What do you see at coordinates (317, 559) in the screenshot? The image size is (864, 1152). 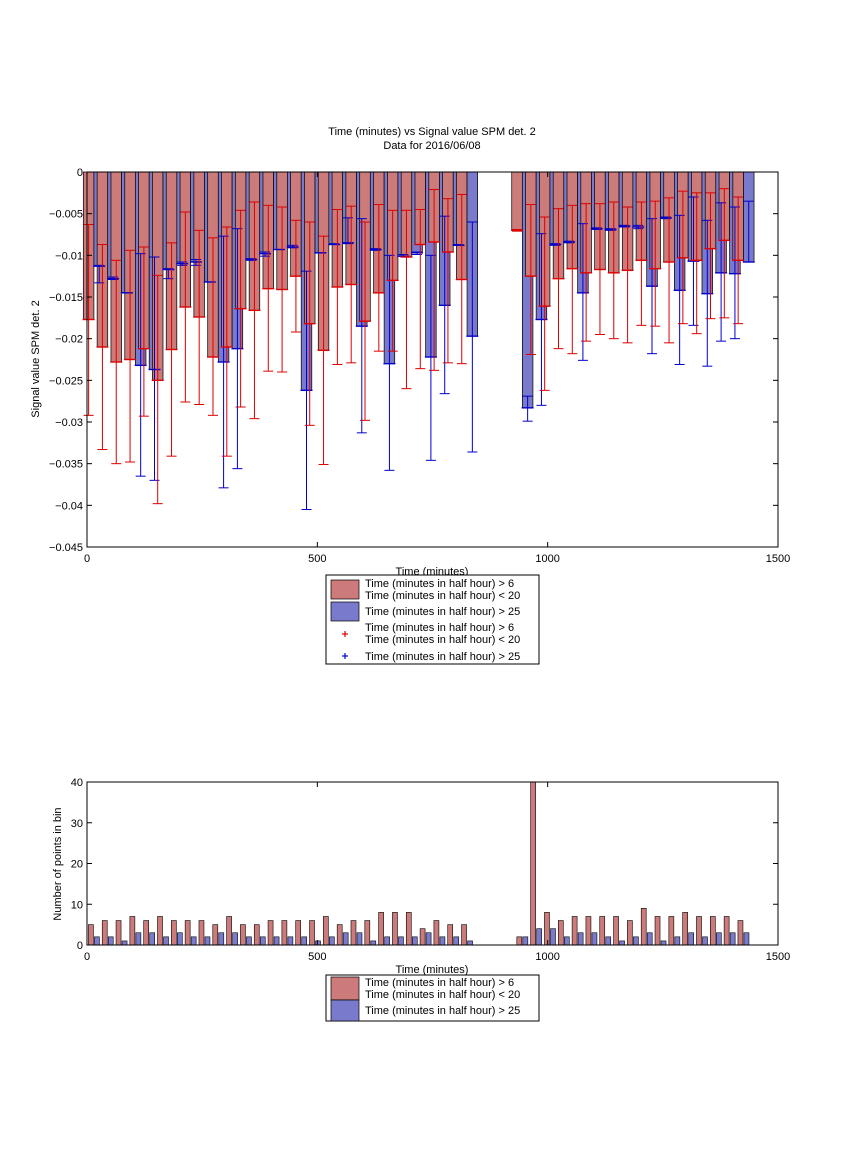 I see `signal-x-tick-label: 500` at bounding box center [317, 559].